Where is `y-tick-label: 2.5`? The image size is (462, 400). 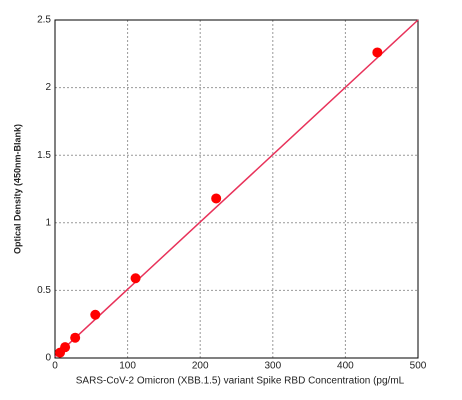 y-tick-label: 2.5 is located at coordinates (44, 20).